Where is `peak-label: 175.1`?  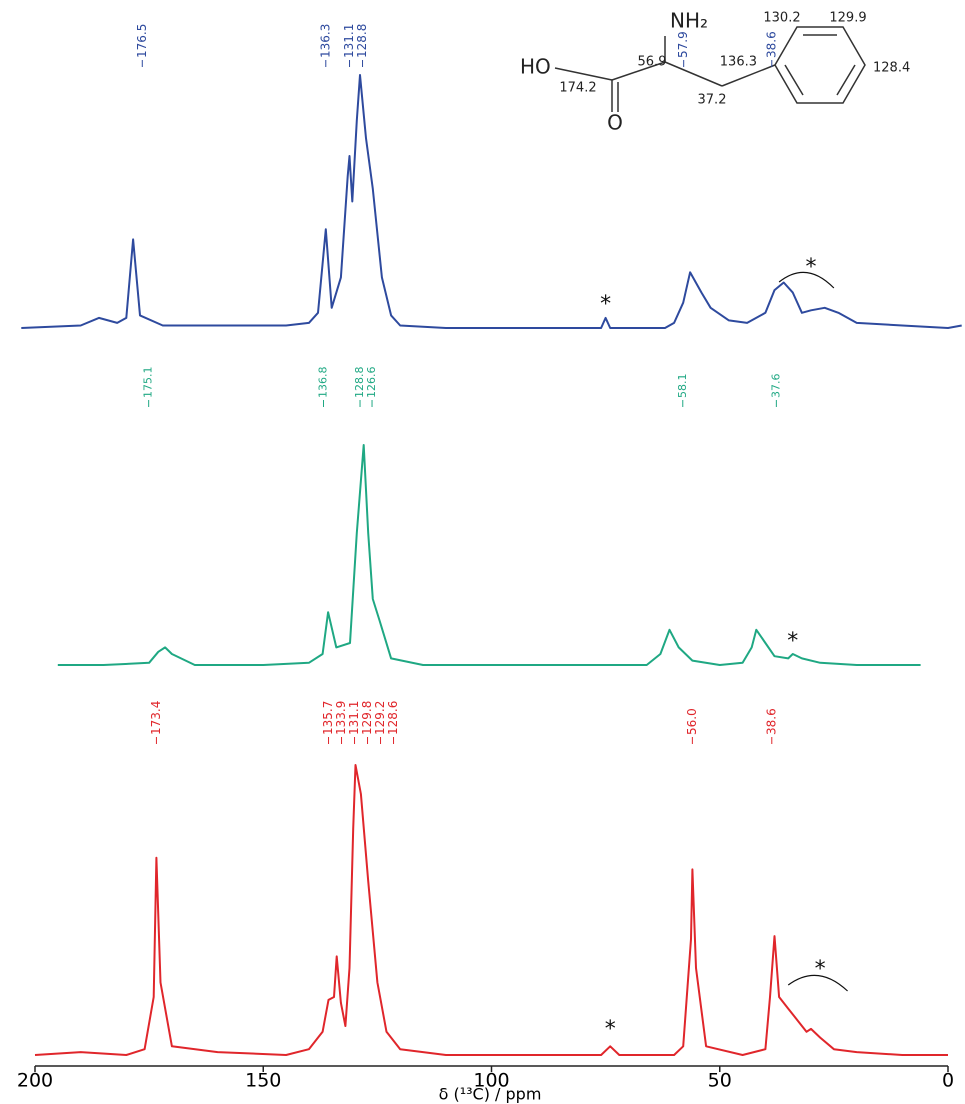 peak-label: 175.1 is located at coordinates (148, 383).